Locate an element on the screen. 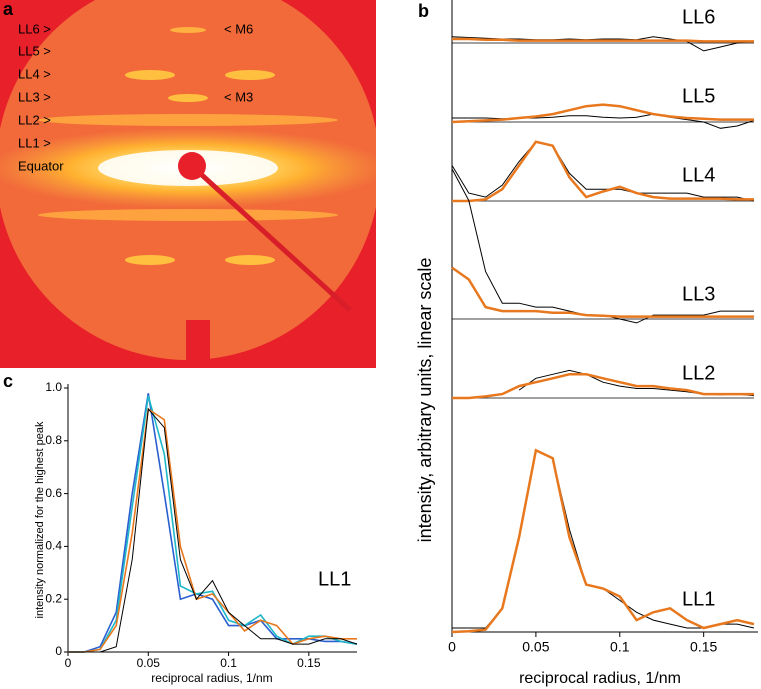  y-tick-label: 0 is located at coordinates (58, 651).